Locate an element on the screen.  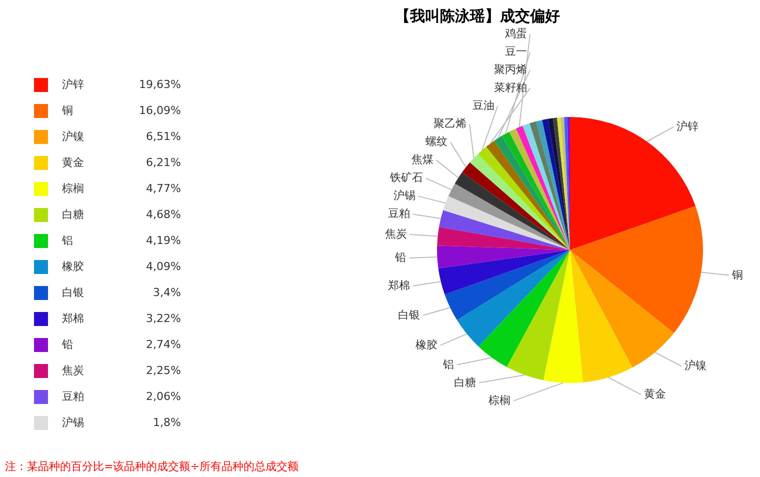
slice-label: 黄金 is located at coordinates (655, 394).